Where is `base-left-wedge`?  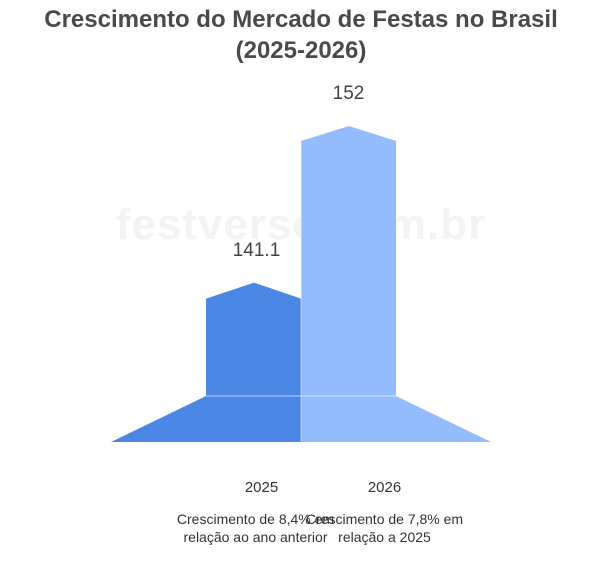 base-left-wedge is located at coordinates (206, 419).